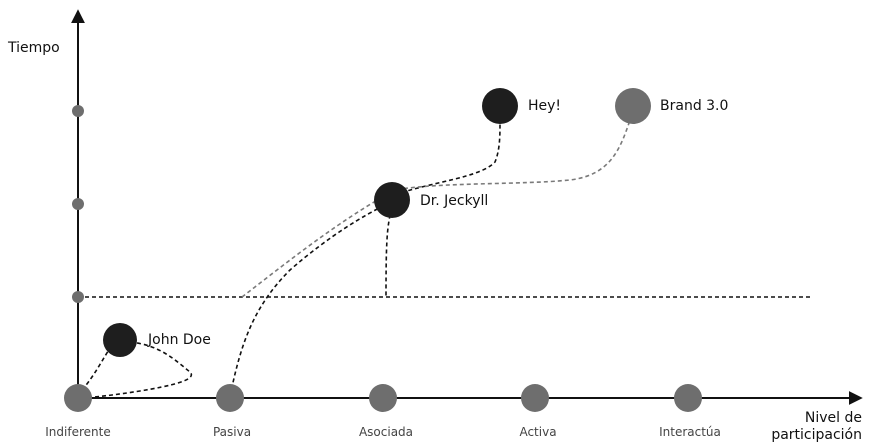 The image size is (869, 443). Describe the element at coordinates (694, 106) in the screenshot. I see `node-label-brand-3: Brand 3.0` at that location.